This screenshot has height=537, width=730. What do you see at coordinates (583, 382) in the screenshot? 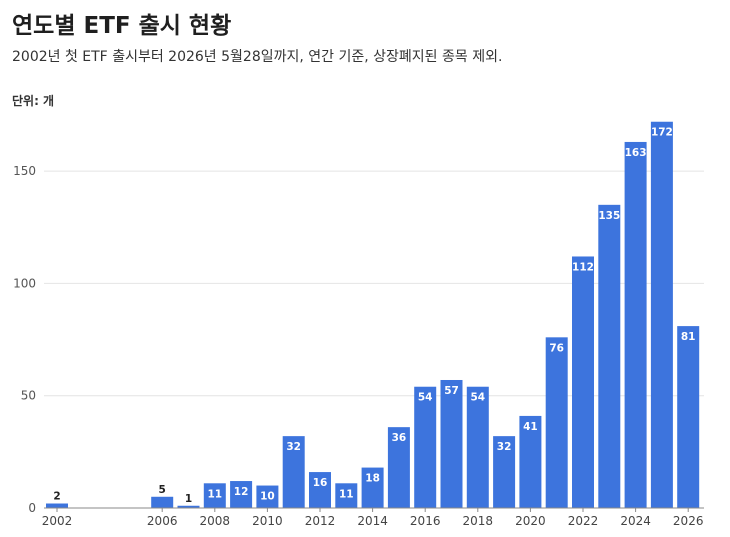
I see `bar-2022` at bounding box center [583, 382].